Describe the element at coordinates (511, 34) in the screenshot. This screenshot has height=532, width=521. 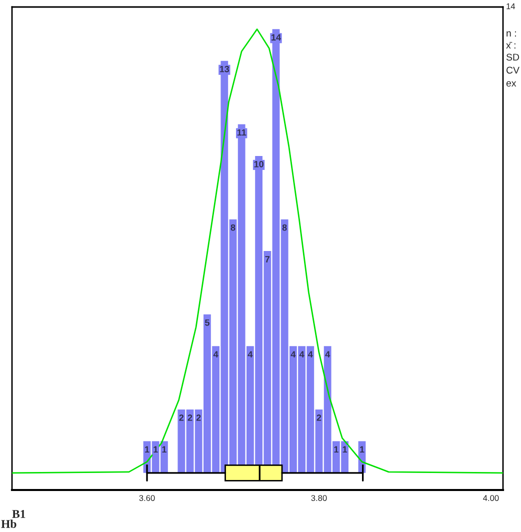
I see `text: n :` at that location.